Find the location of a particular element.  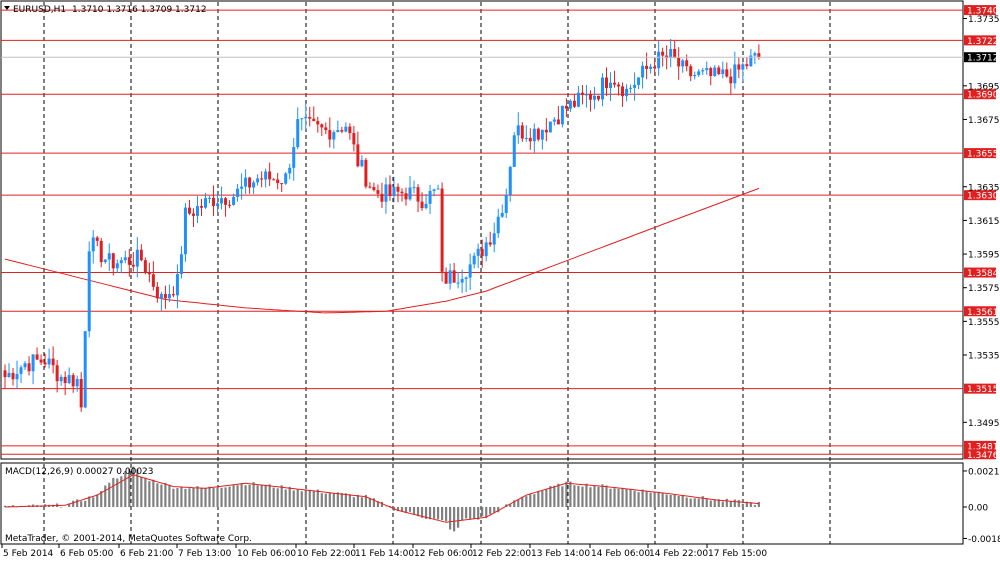

level-label: 1.3630 is located at coordinates (983, 197).